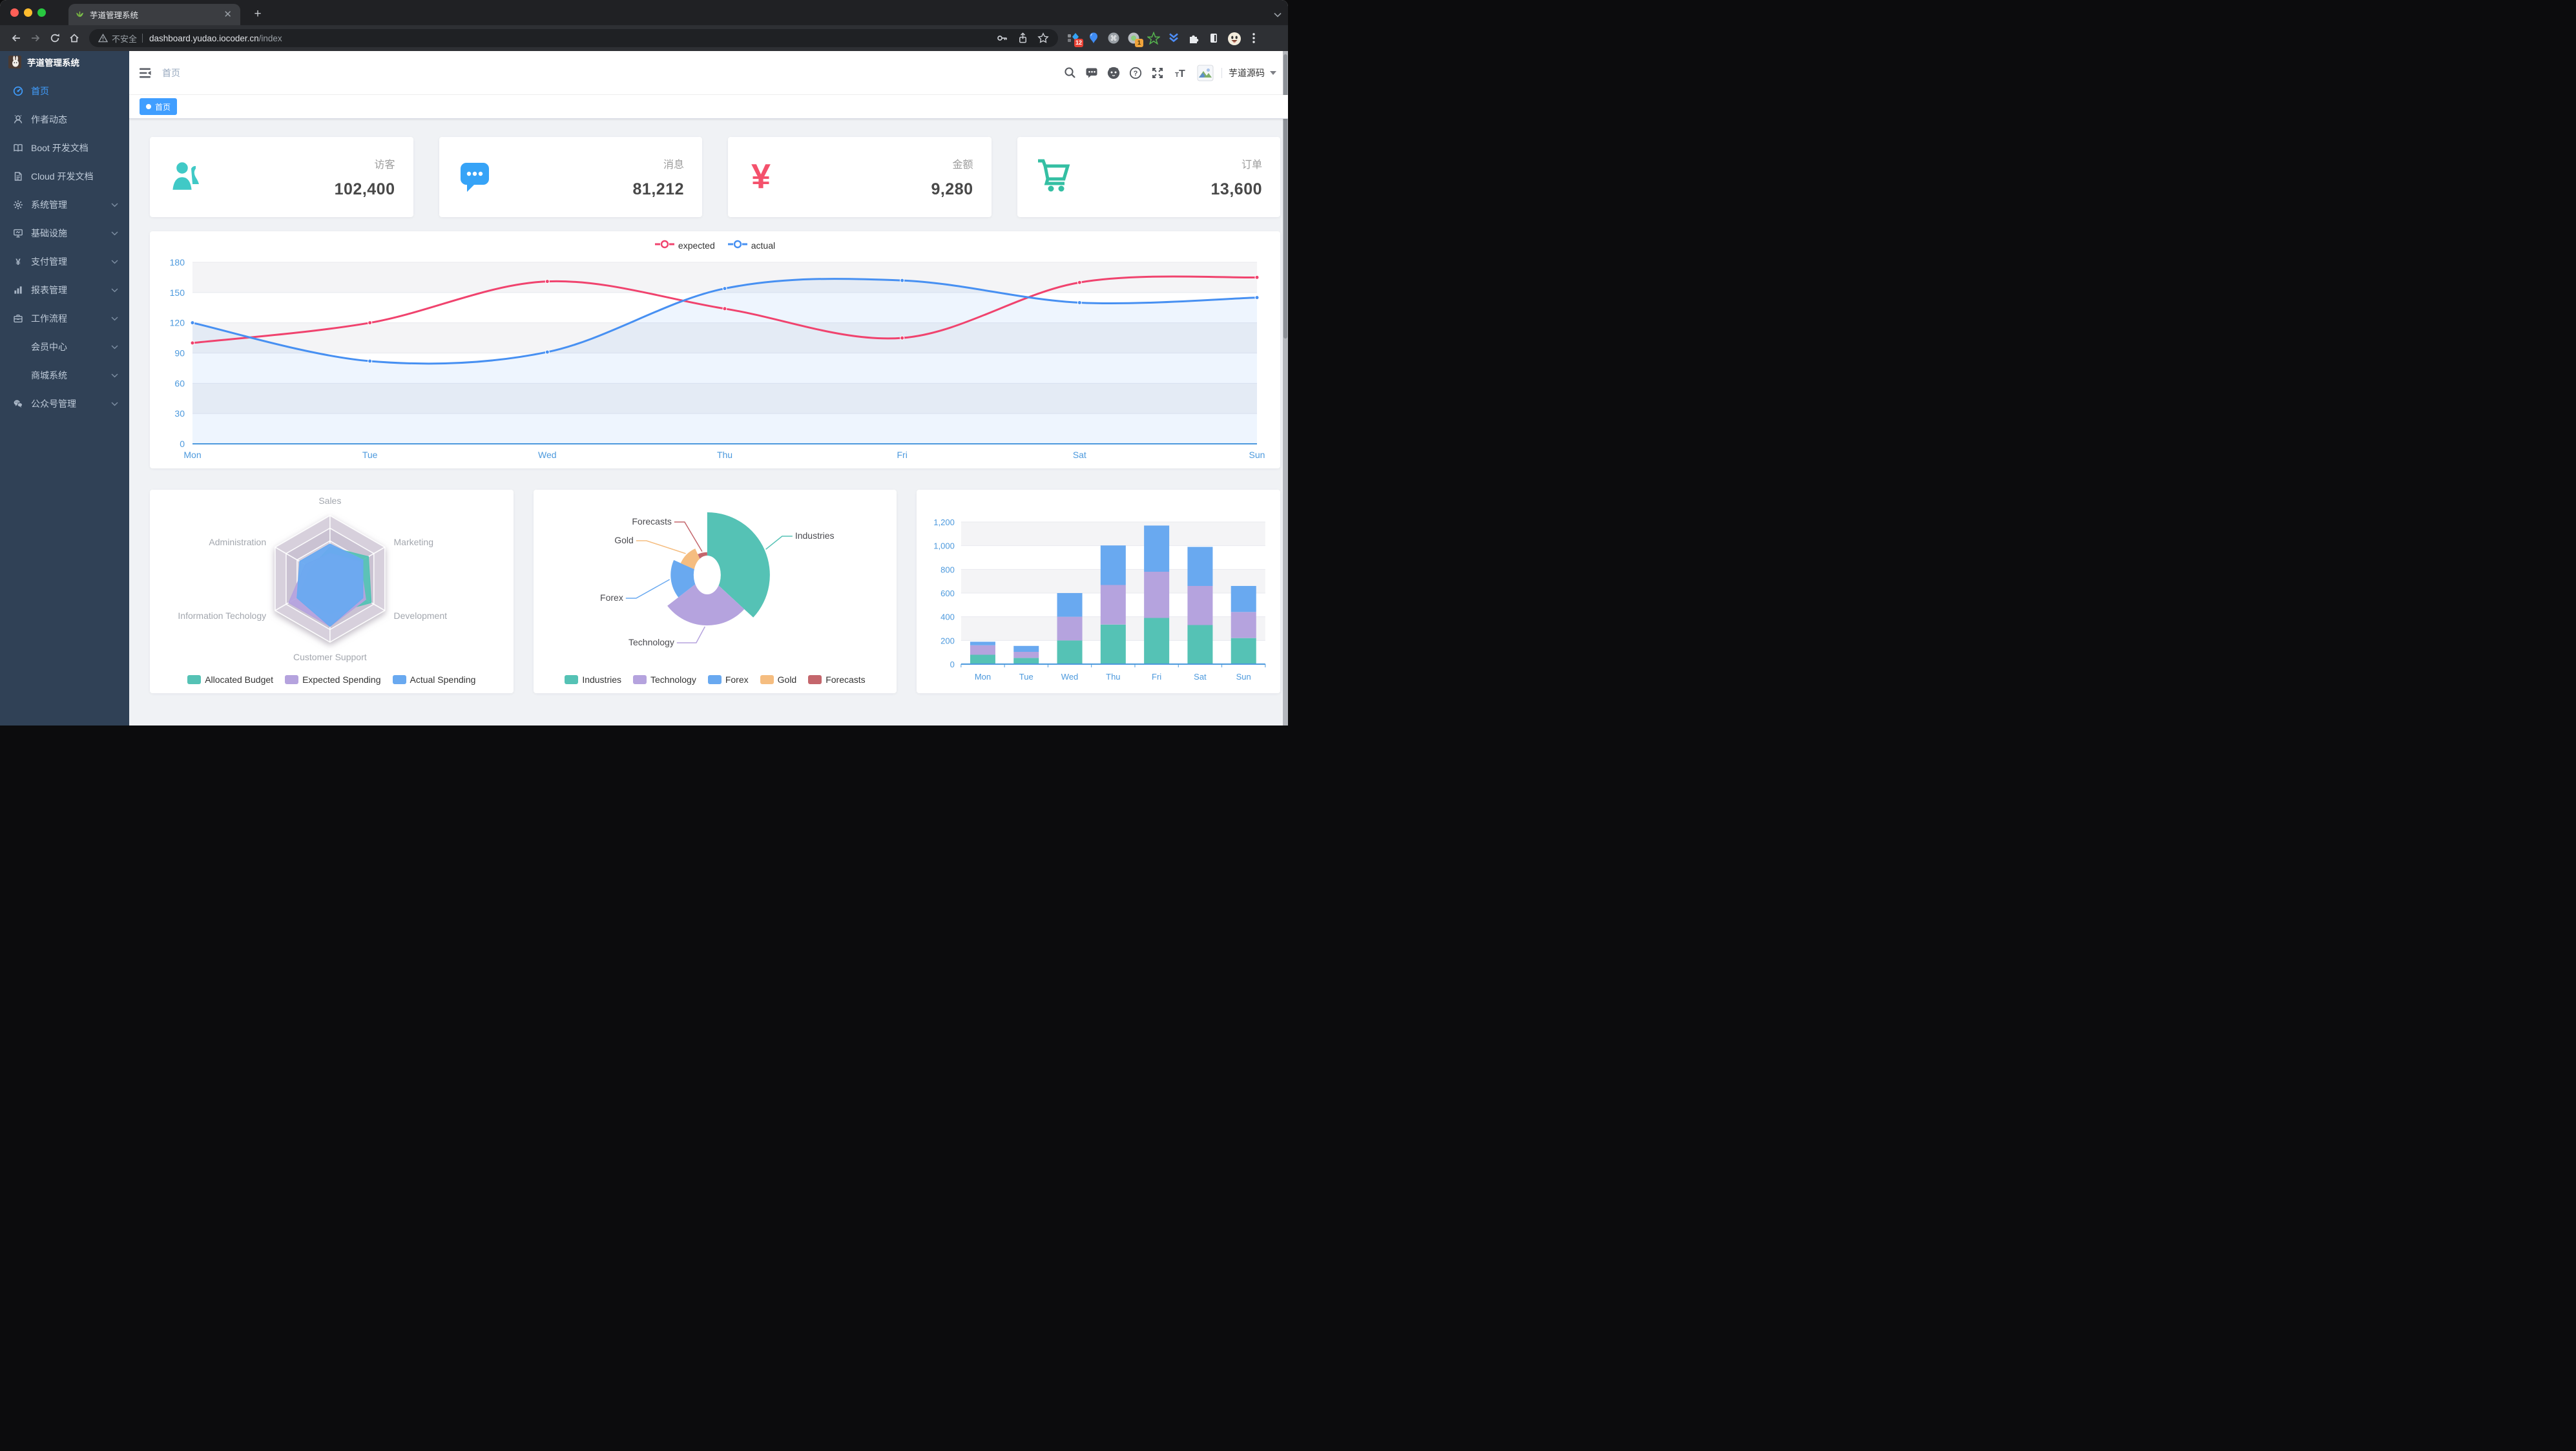  What do you see at coordinates (787, 679) in the screenshot?
I see `legend-label: Gold` at bounding box center [787, 679].